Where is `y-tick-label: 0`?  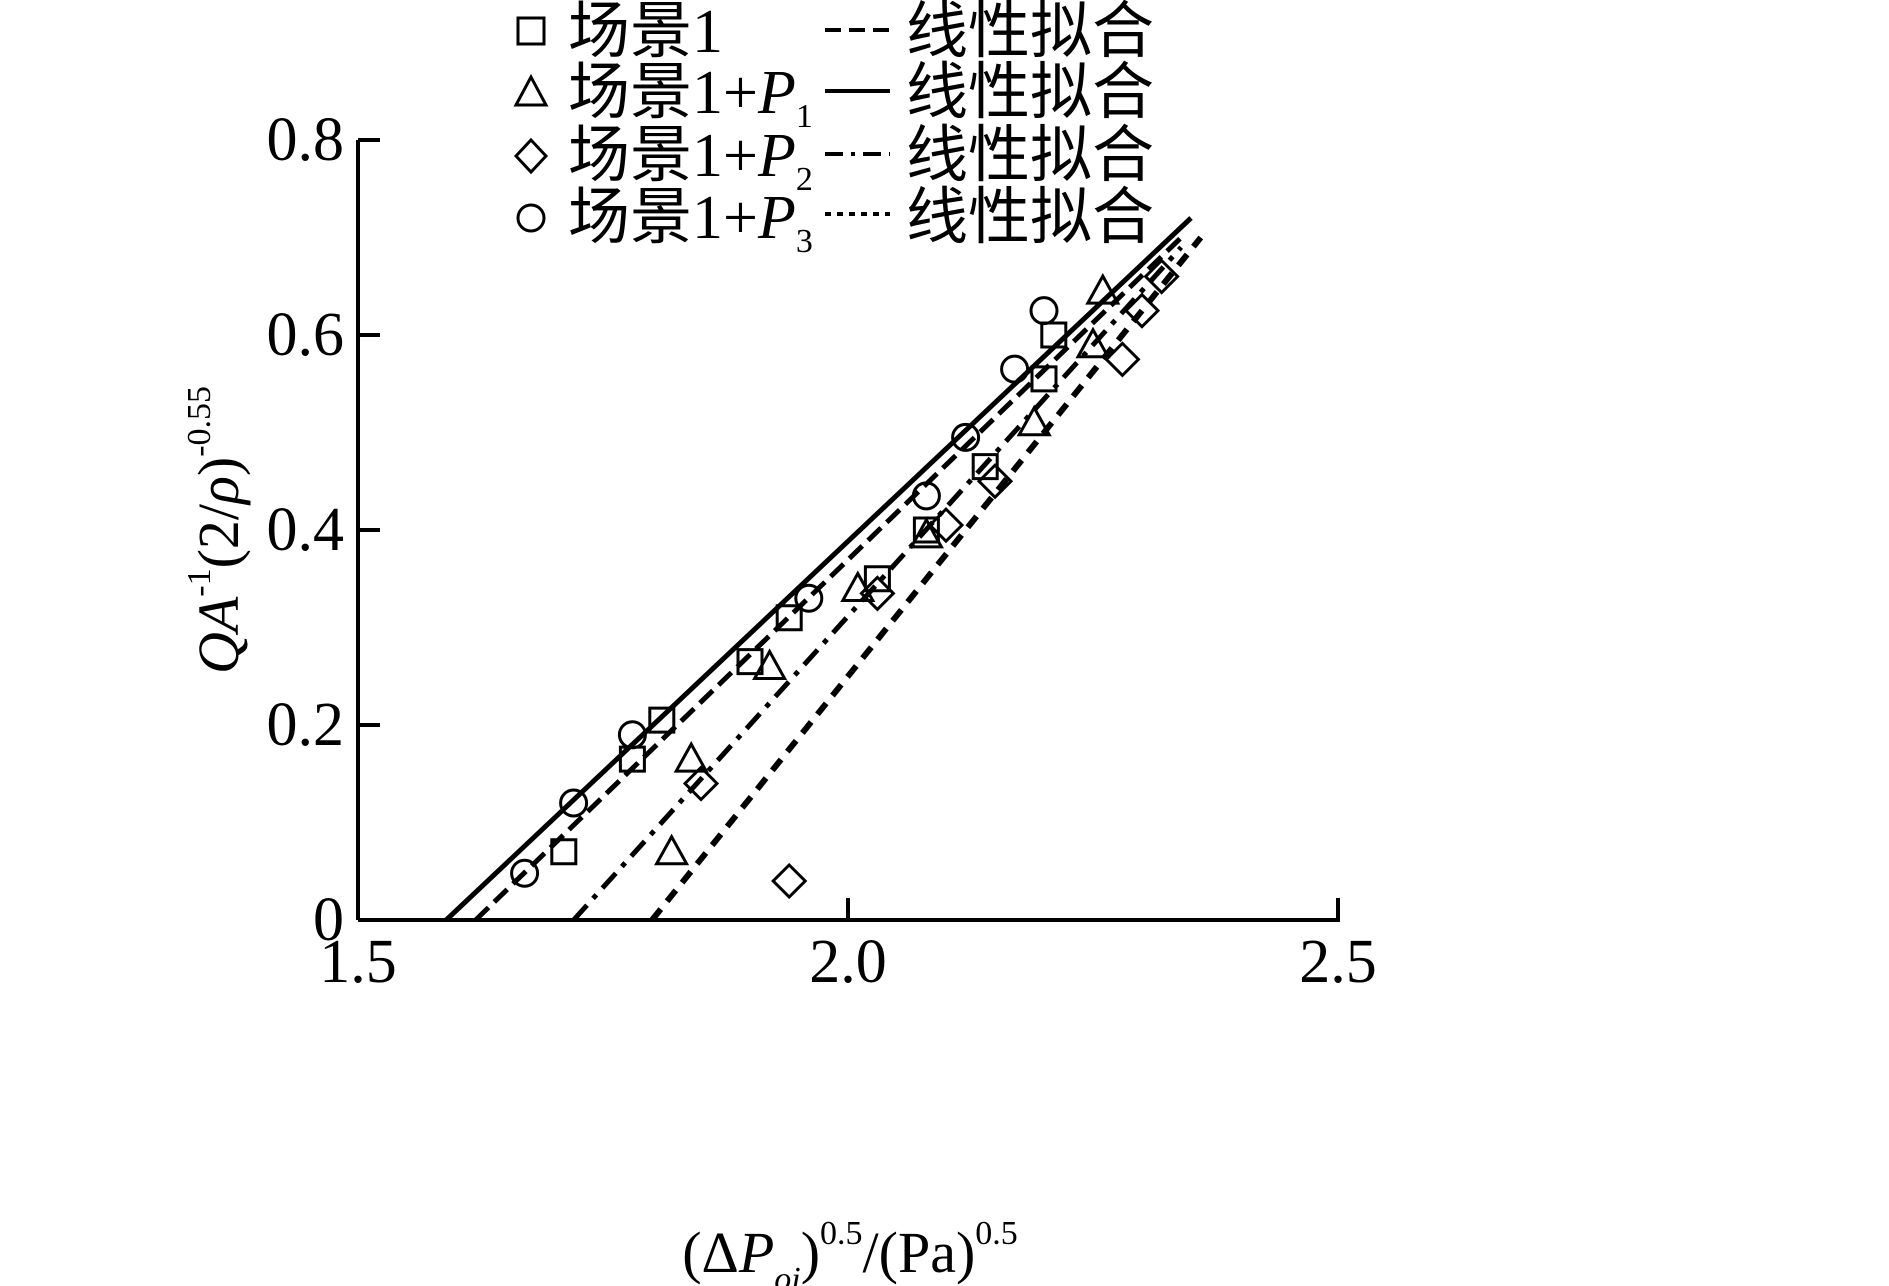
y-tick-label: 0 is located at coordinates (328, 920).